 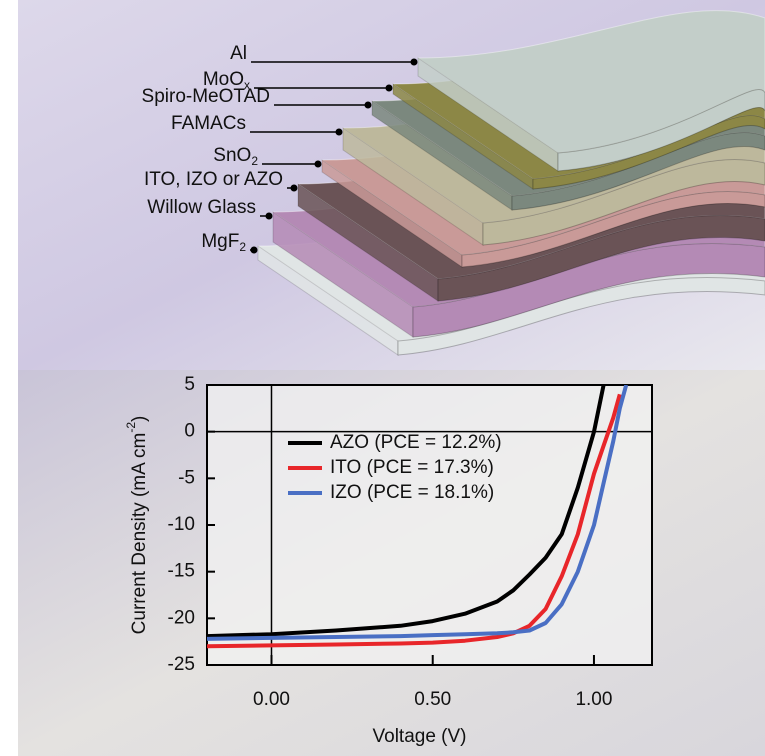 I want to click on layer-name: MgF, so click(x=220, y=241).